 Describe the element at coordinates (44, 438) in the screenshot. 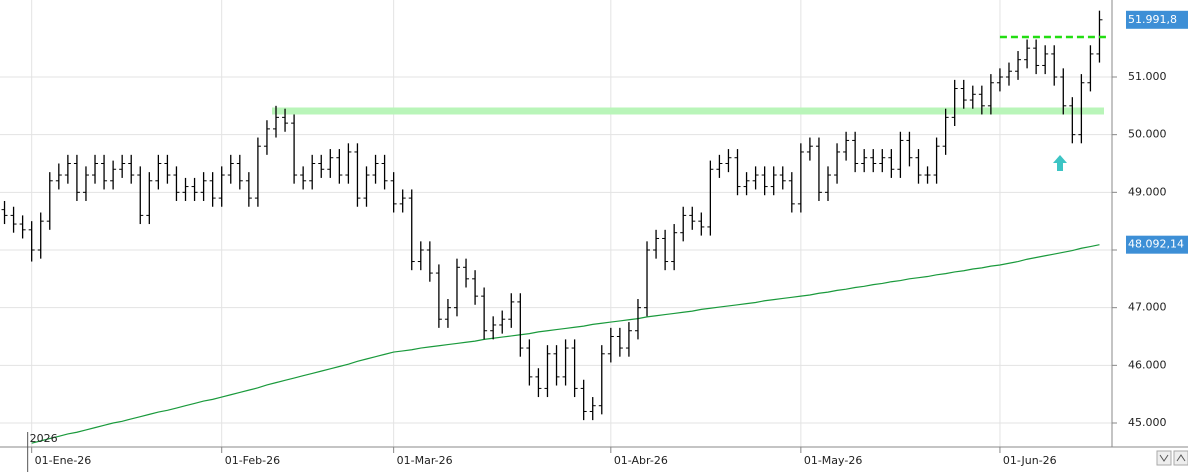

I see `year-label: 2026` at that location.